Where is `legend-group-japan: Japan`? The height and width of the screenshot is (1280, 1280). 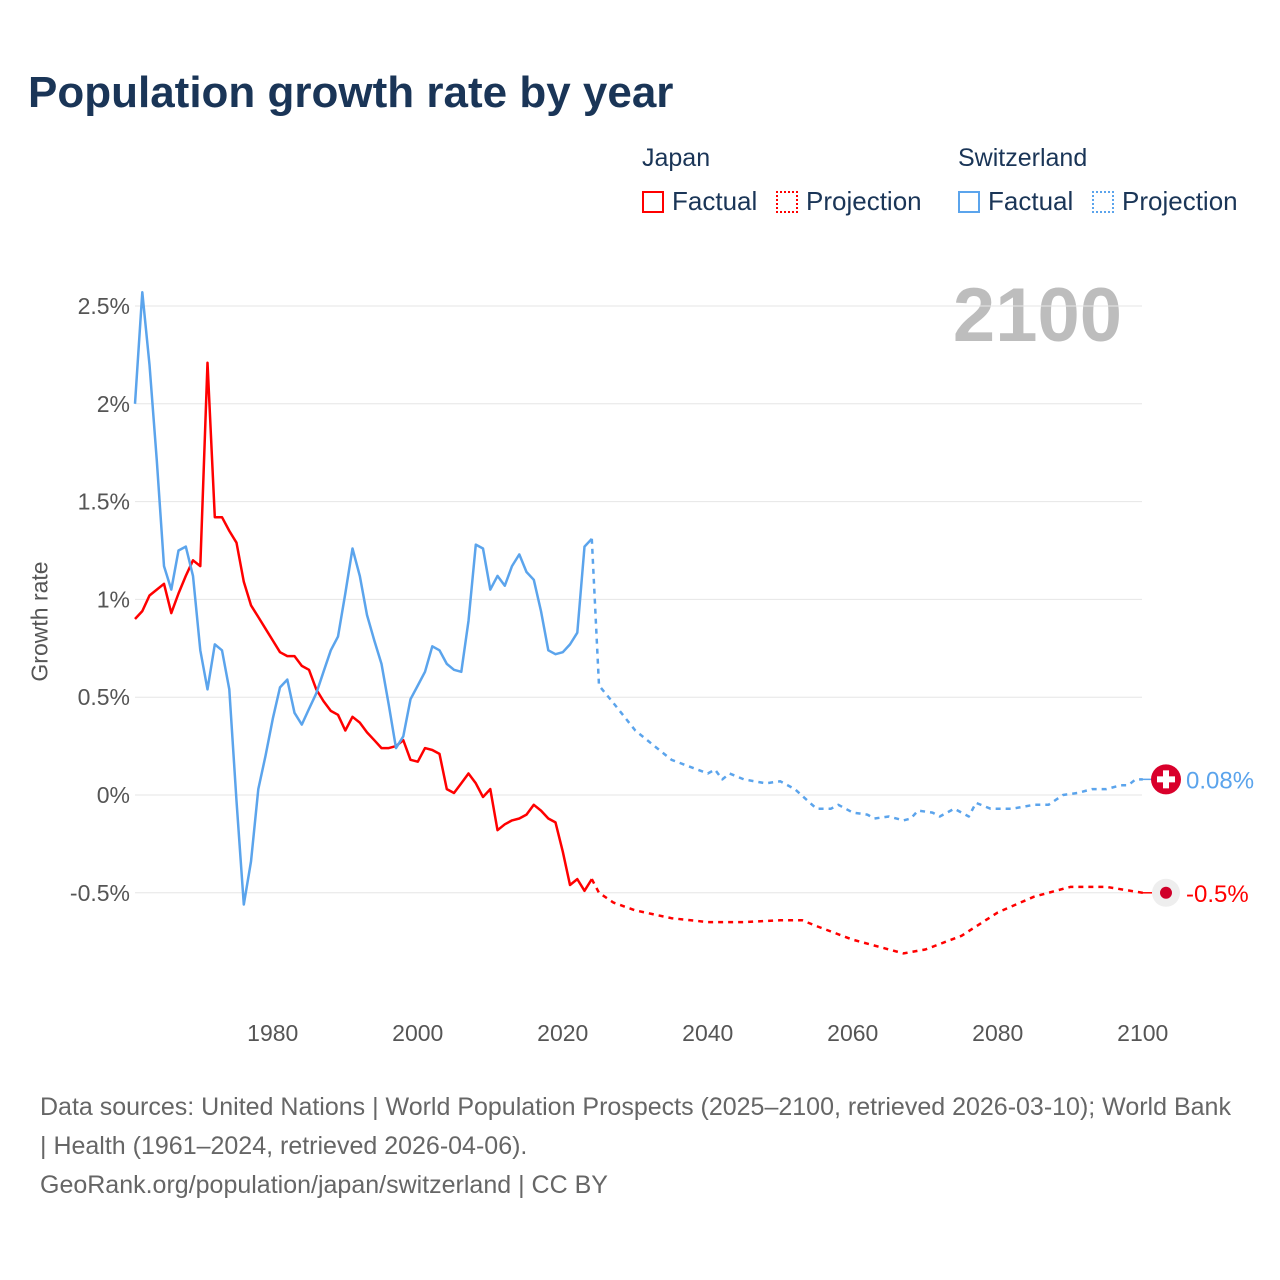 legend-group-japan: Japan is located at coordinates (676, 158).